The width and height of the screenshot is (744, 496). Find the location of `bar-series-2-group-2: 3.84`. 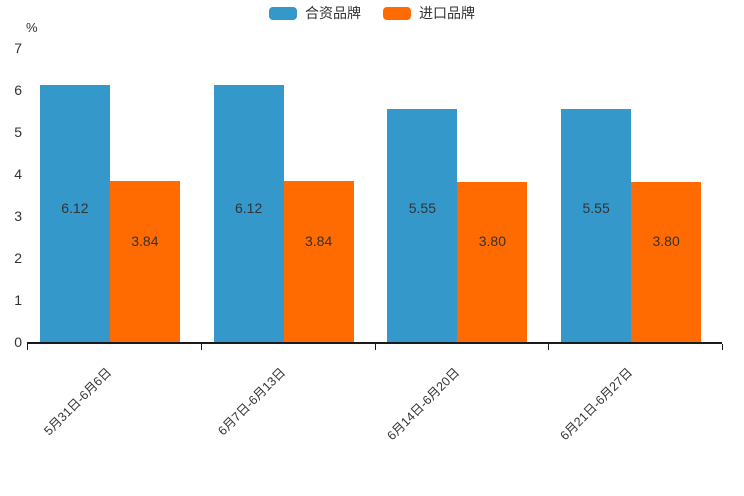

bar-series-2-group-2: 3.84 is located at coordinates (318, 261).